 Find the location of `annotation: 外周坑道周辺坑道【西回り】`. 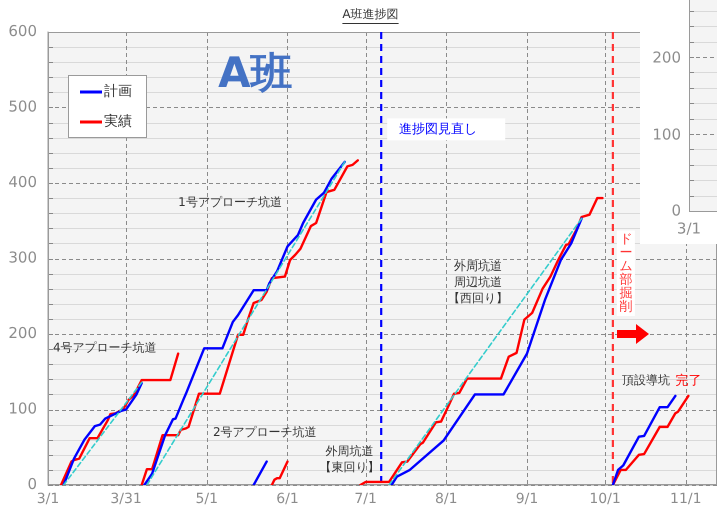

annotation: 外周坑道周辺坑道【西回り】 is located at coordinates (478, 282).